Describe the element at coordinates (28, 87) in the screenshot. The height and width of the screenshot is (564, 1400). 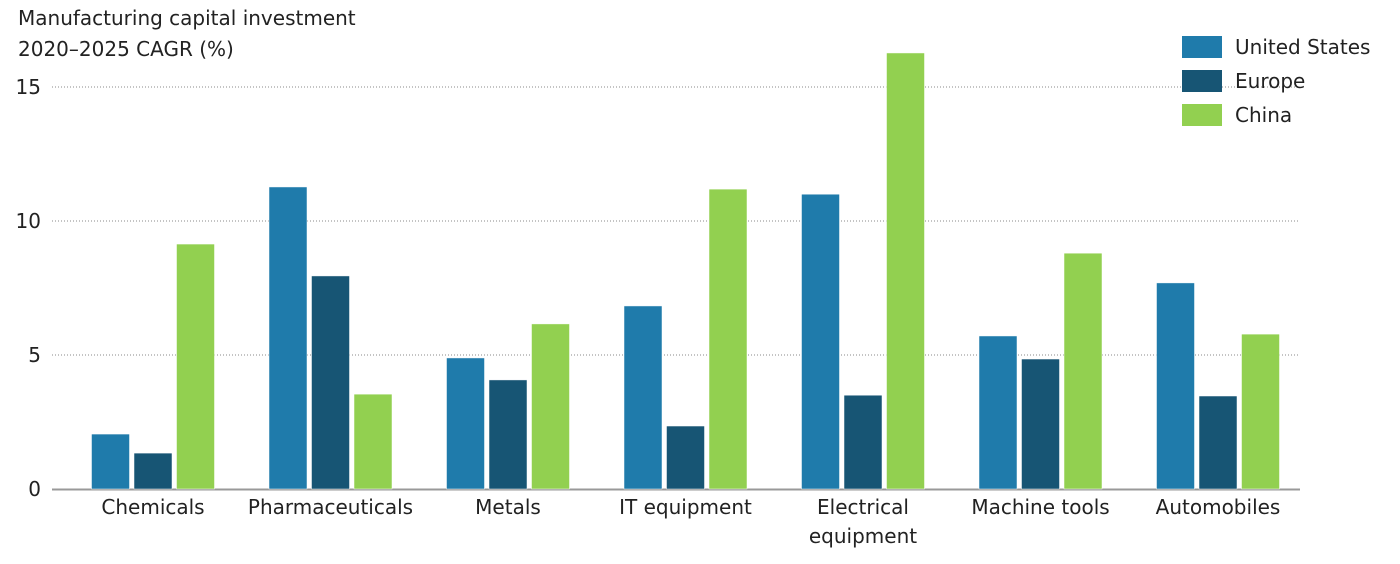
I see `y-tick-label: 15` at that location.